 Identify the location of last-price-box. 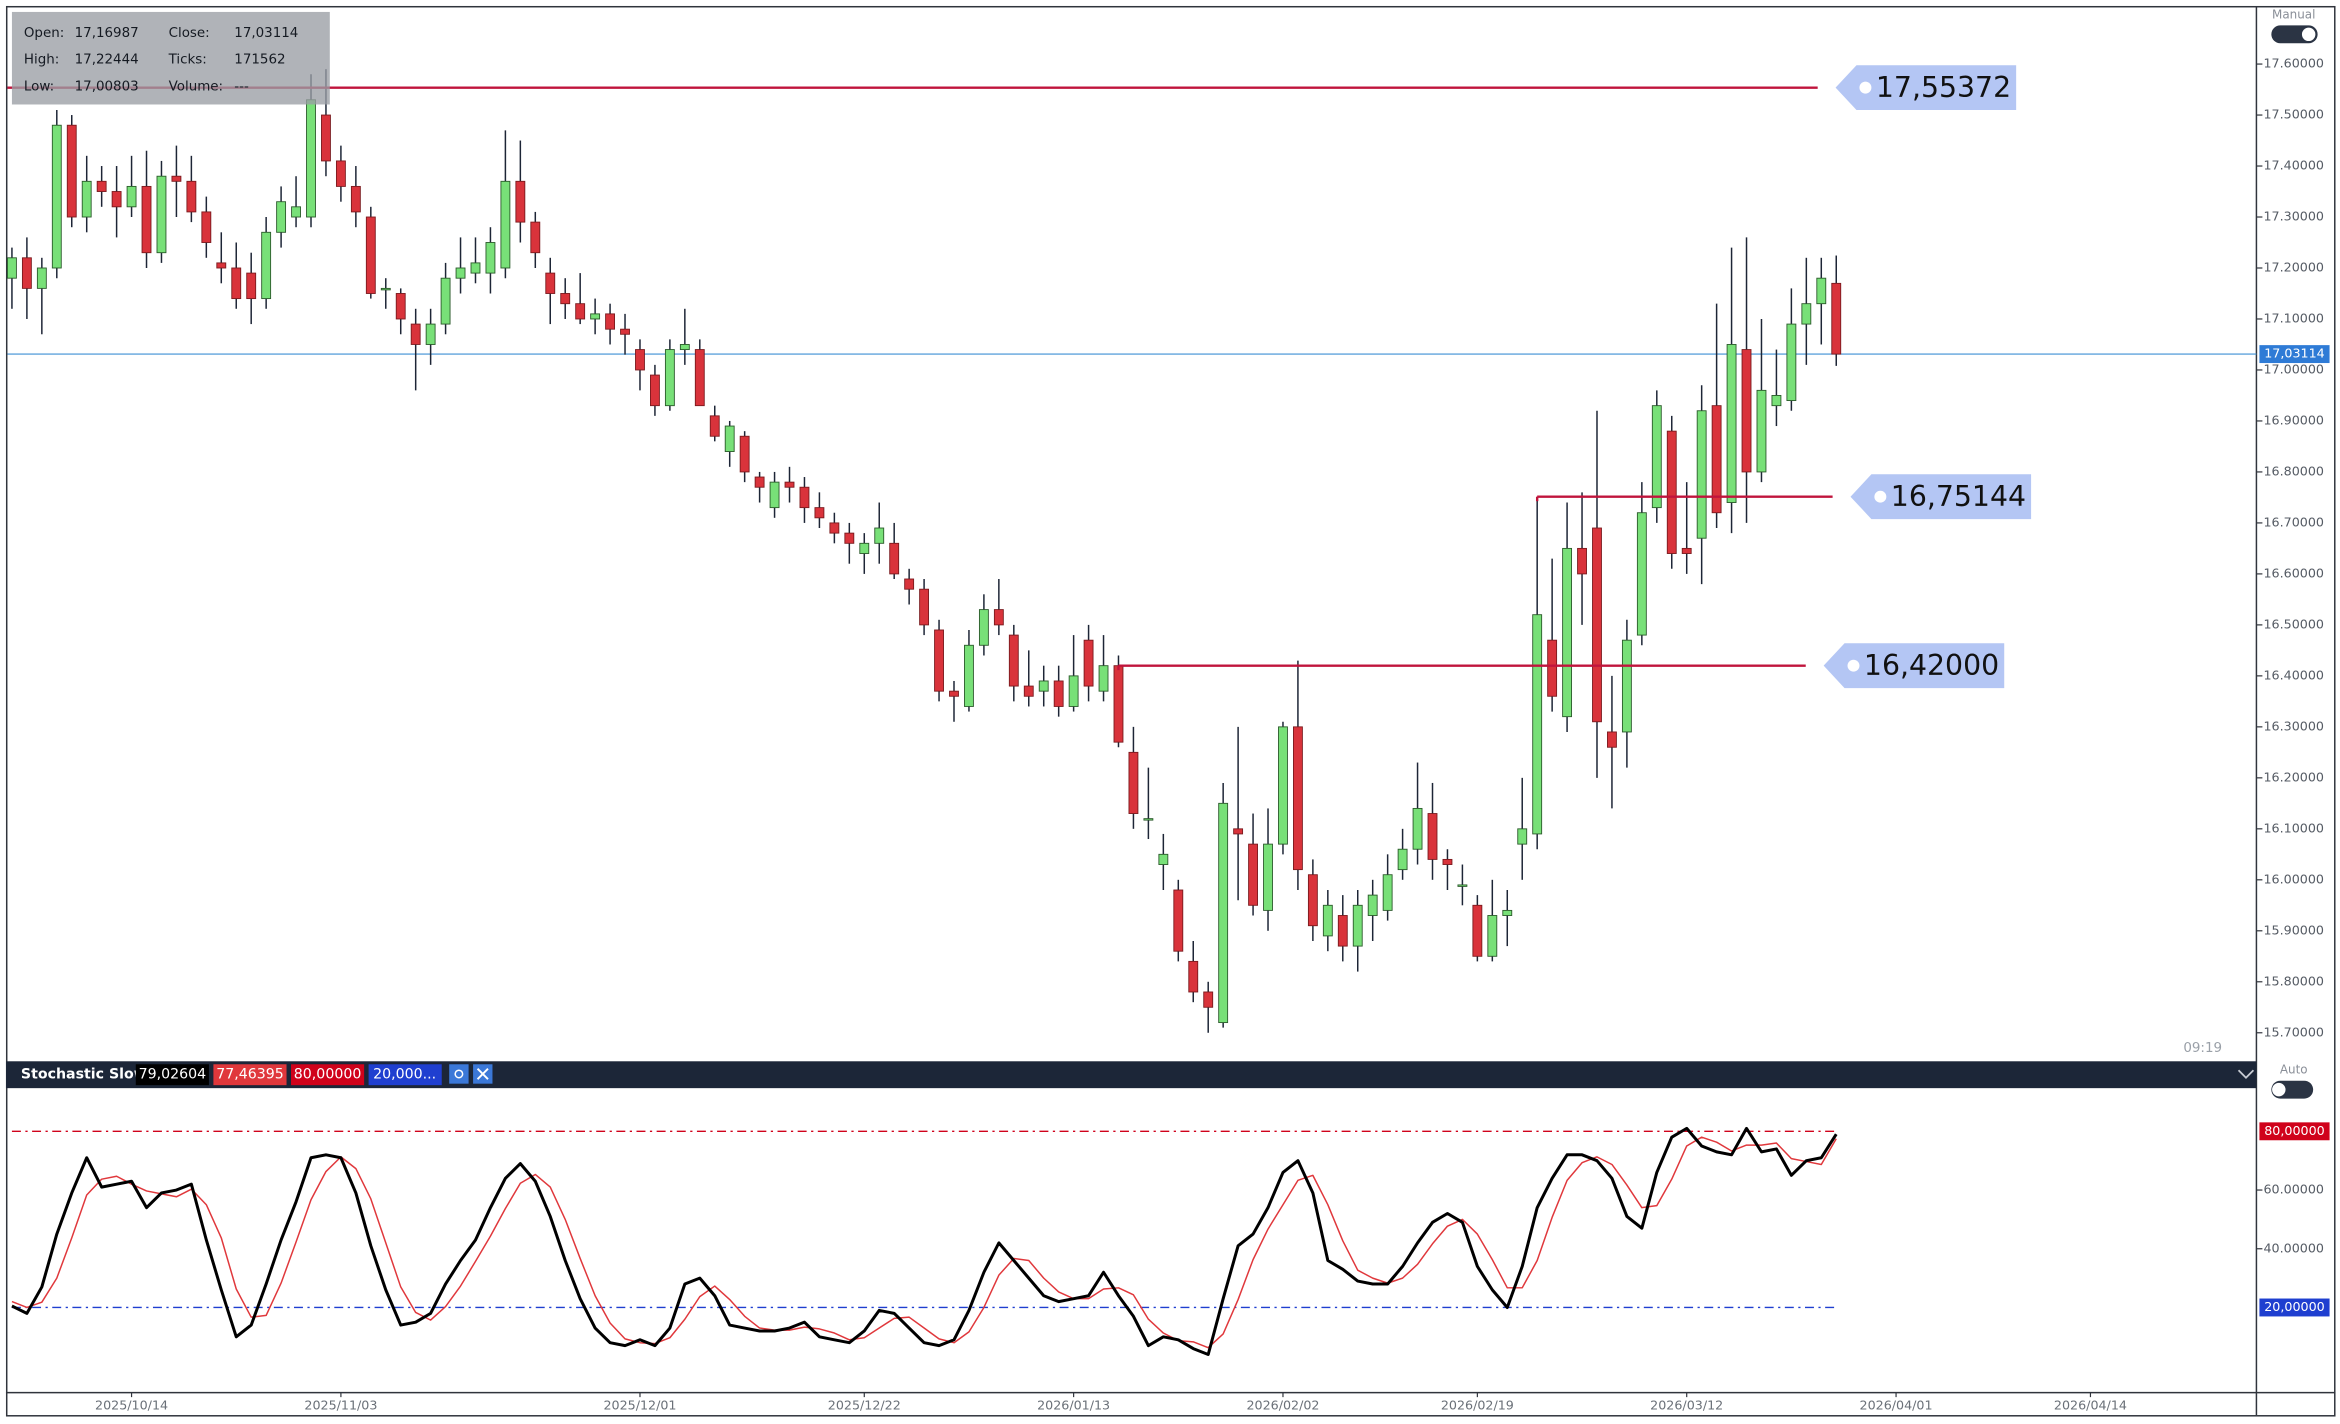
(2294, 354).